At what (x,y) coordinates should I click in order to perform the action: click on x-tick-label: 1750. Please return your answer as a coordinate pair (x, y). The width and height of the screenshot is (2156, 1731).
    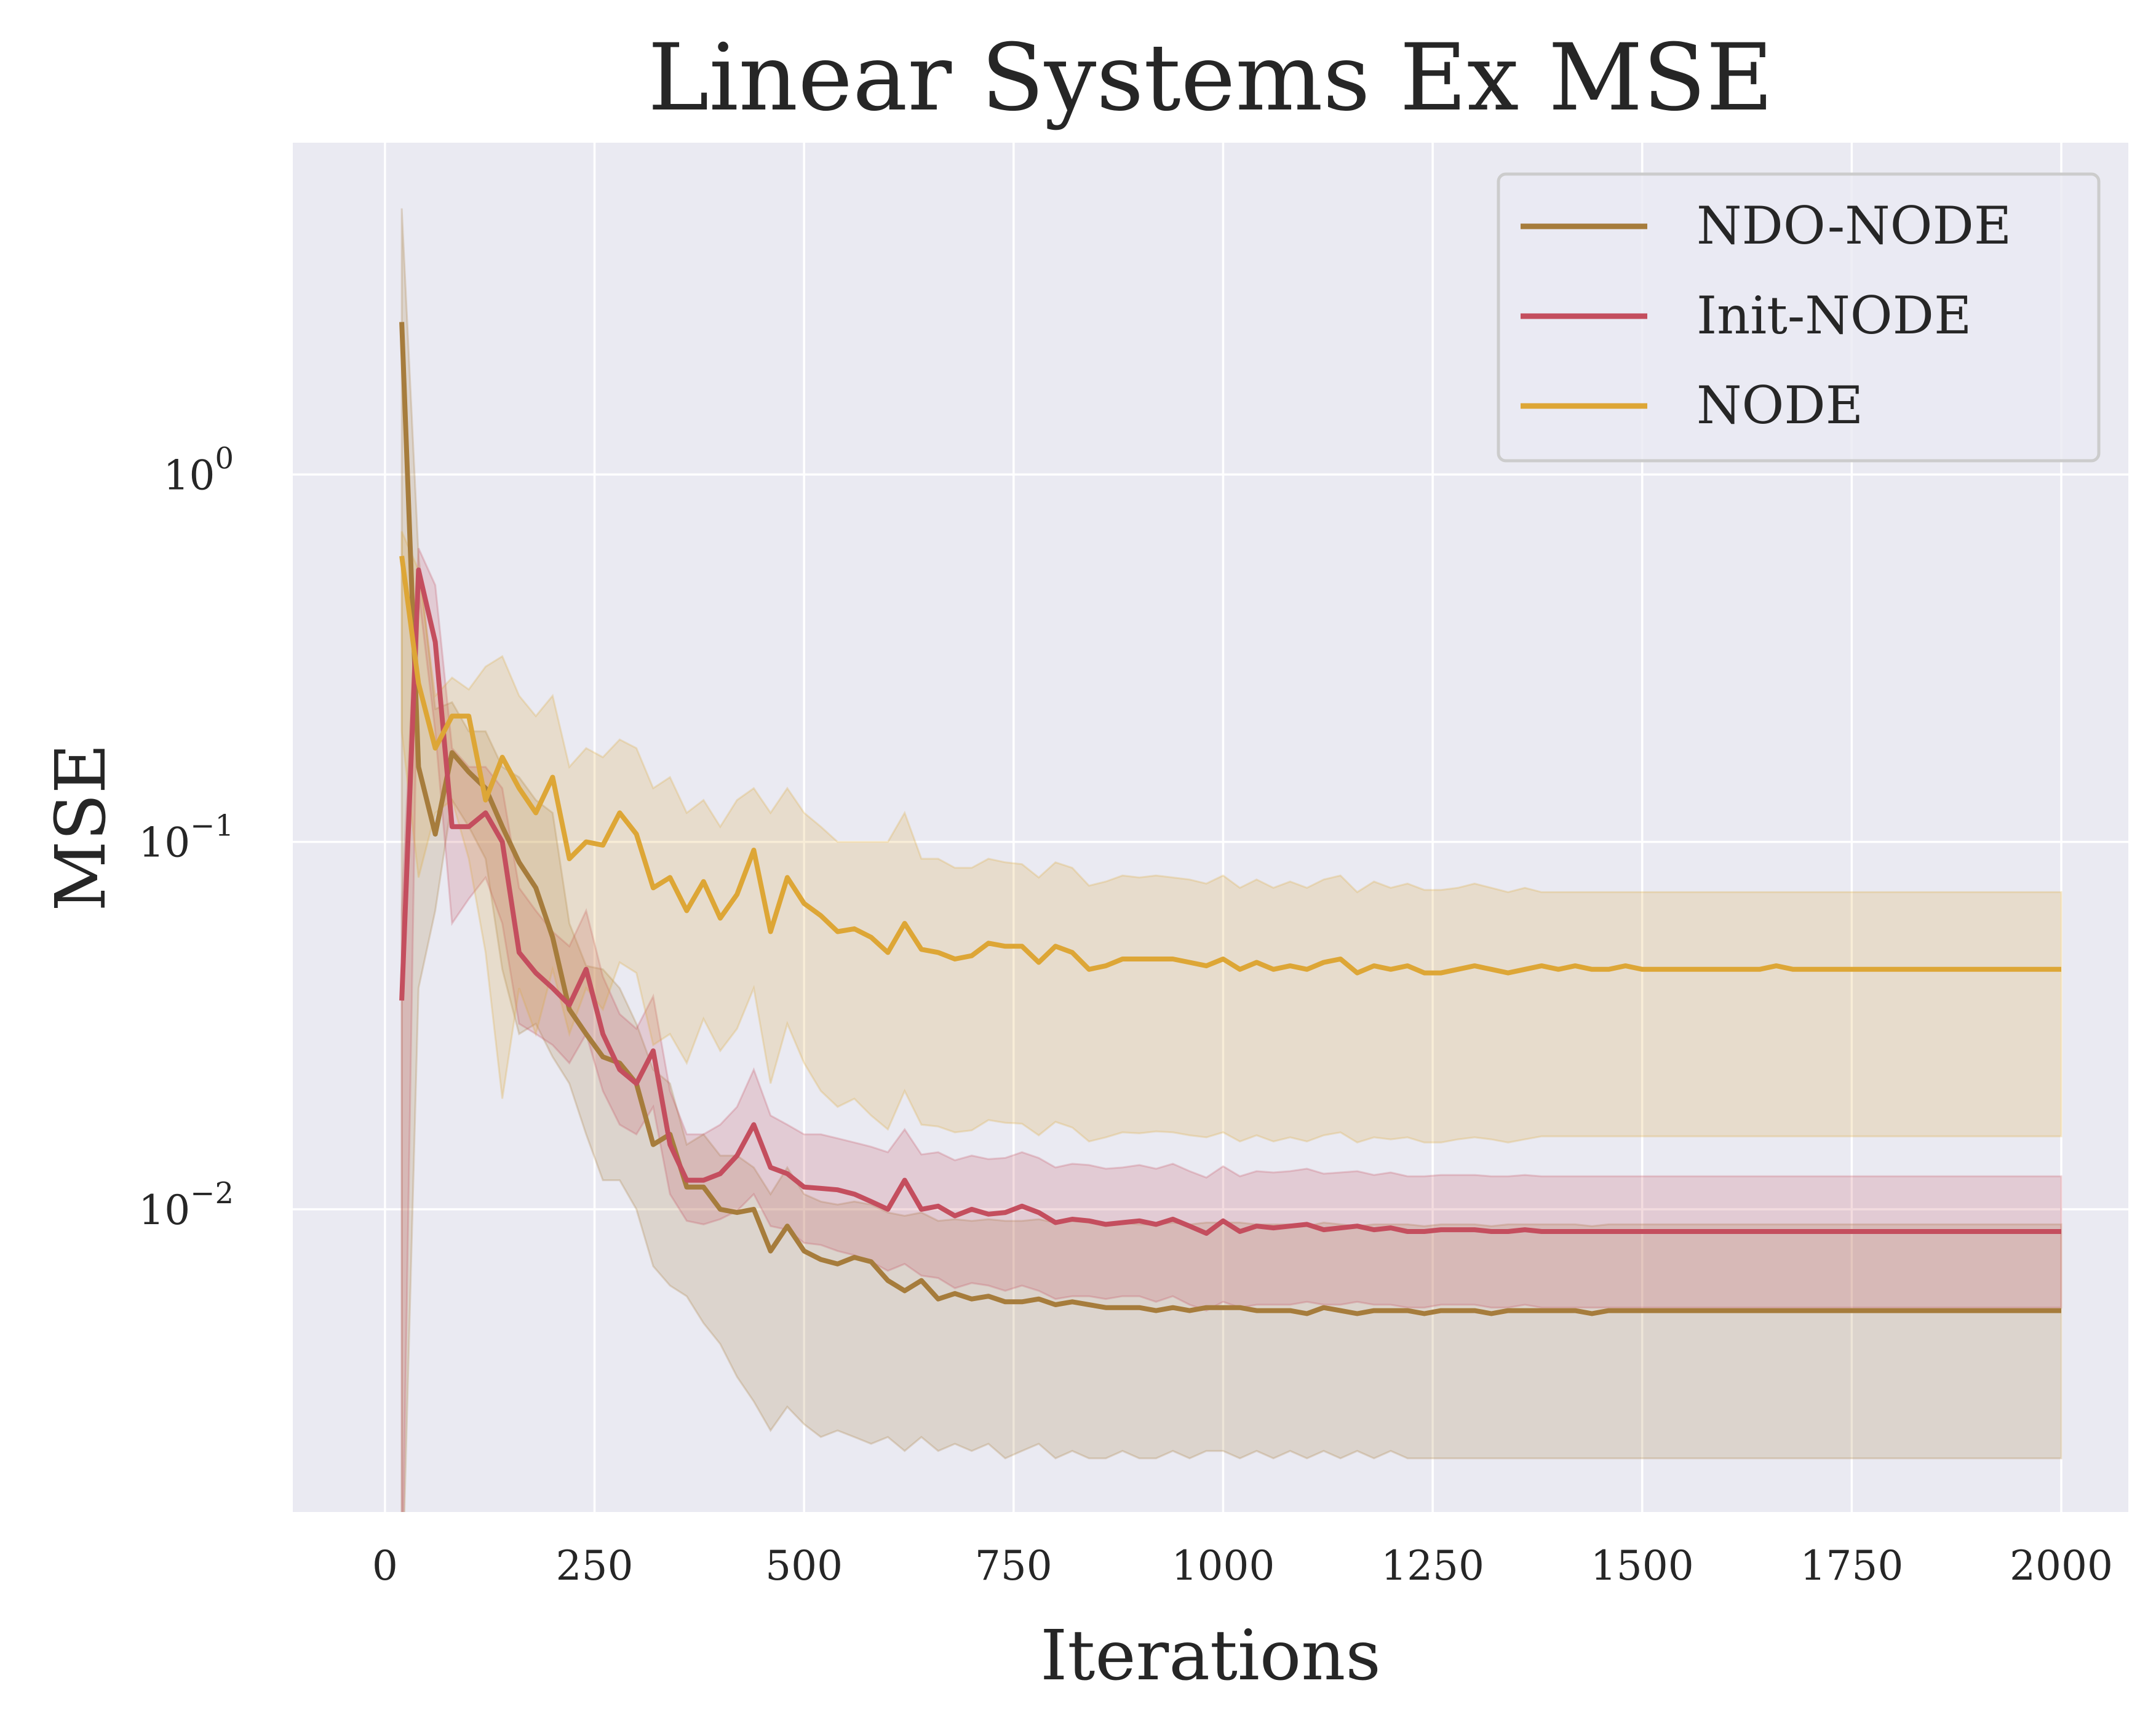
    Looking at the image, I should click on (1851, 1566).